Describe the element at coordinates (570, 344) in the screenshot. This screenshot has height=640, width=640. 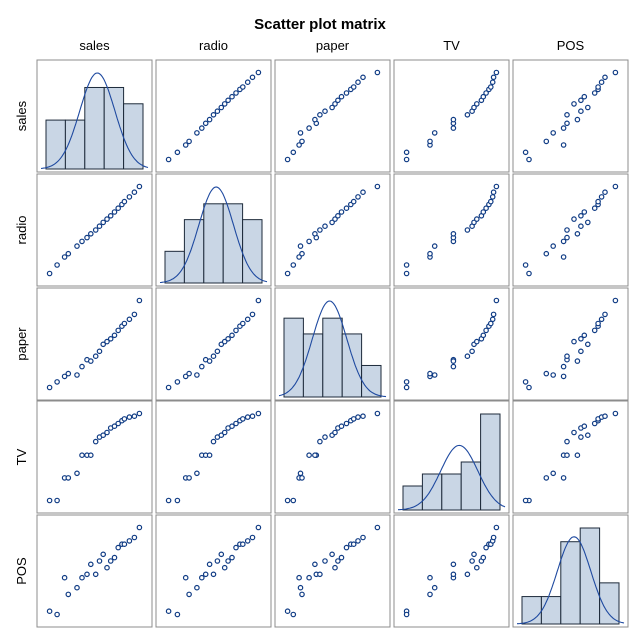
I see `cell-paper-vs-POS` at that location.